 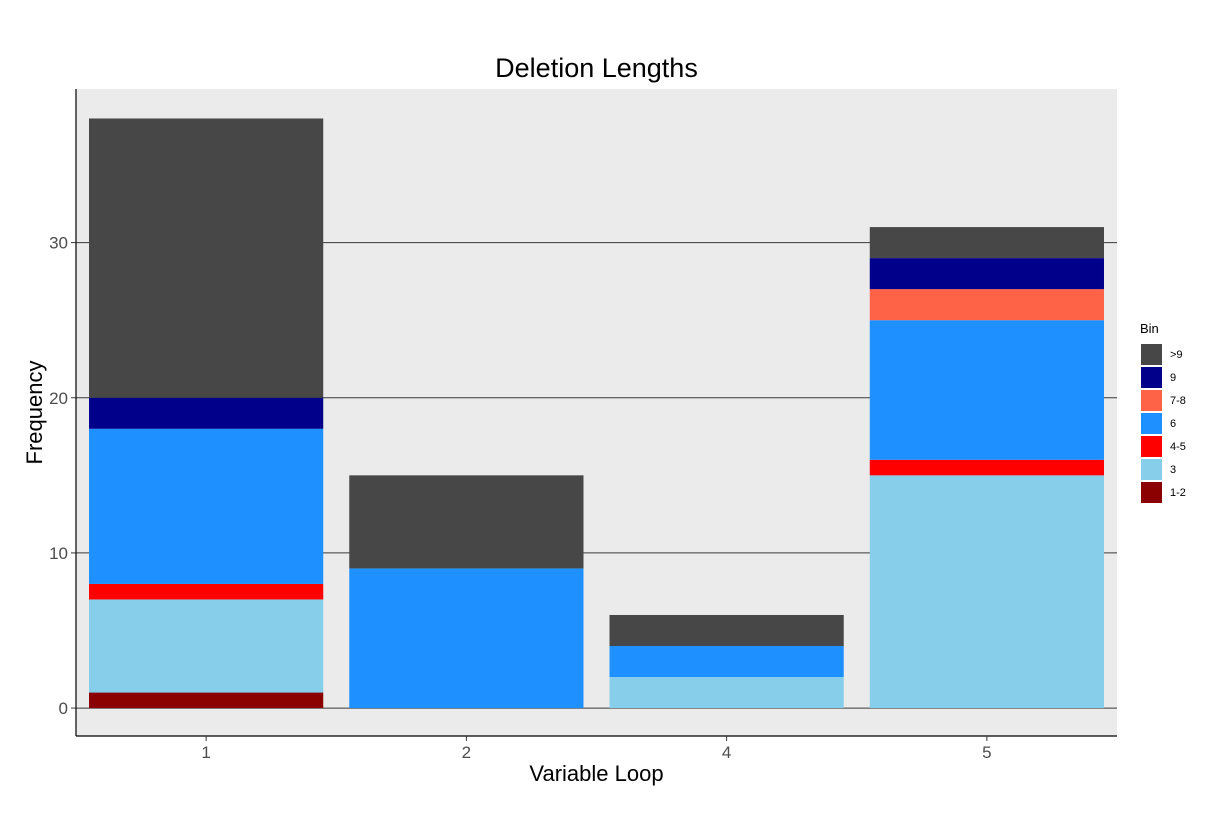 I want to click on legend-label: 7-8, so click(x=1178, y=401).